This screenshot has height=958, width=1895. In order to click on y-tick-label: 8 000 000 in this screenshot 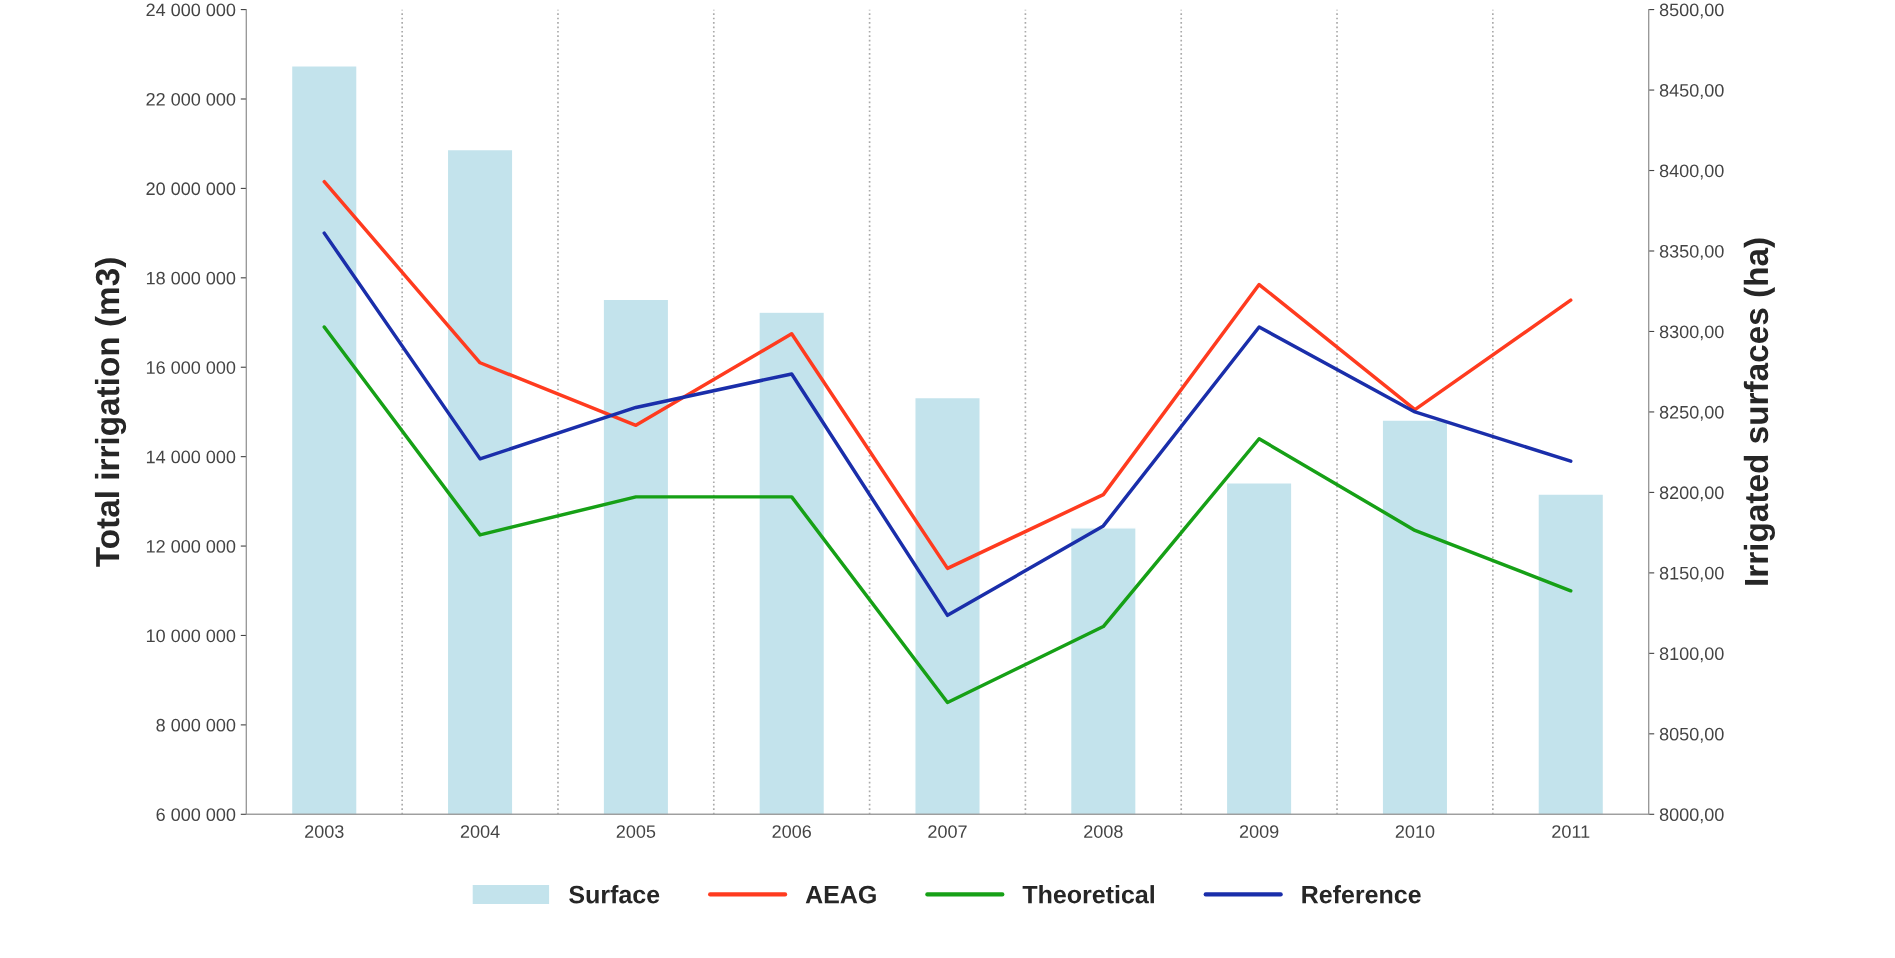, I will do `click(196, 725)`.